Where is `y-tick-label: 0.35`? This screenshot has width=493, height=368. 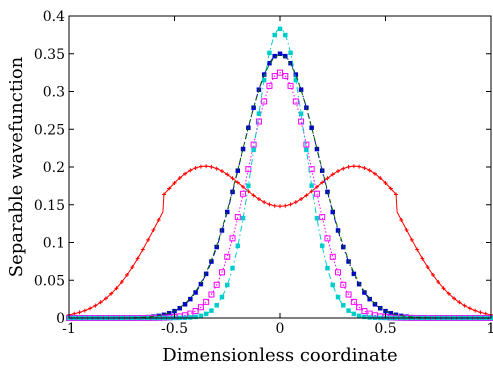 y-tick-label: 0.35 is located at coordinates (49, 55).